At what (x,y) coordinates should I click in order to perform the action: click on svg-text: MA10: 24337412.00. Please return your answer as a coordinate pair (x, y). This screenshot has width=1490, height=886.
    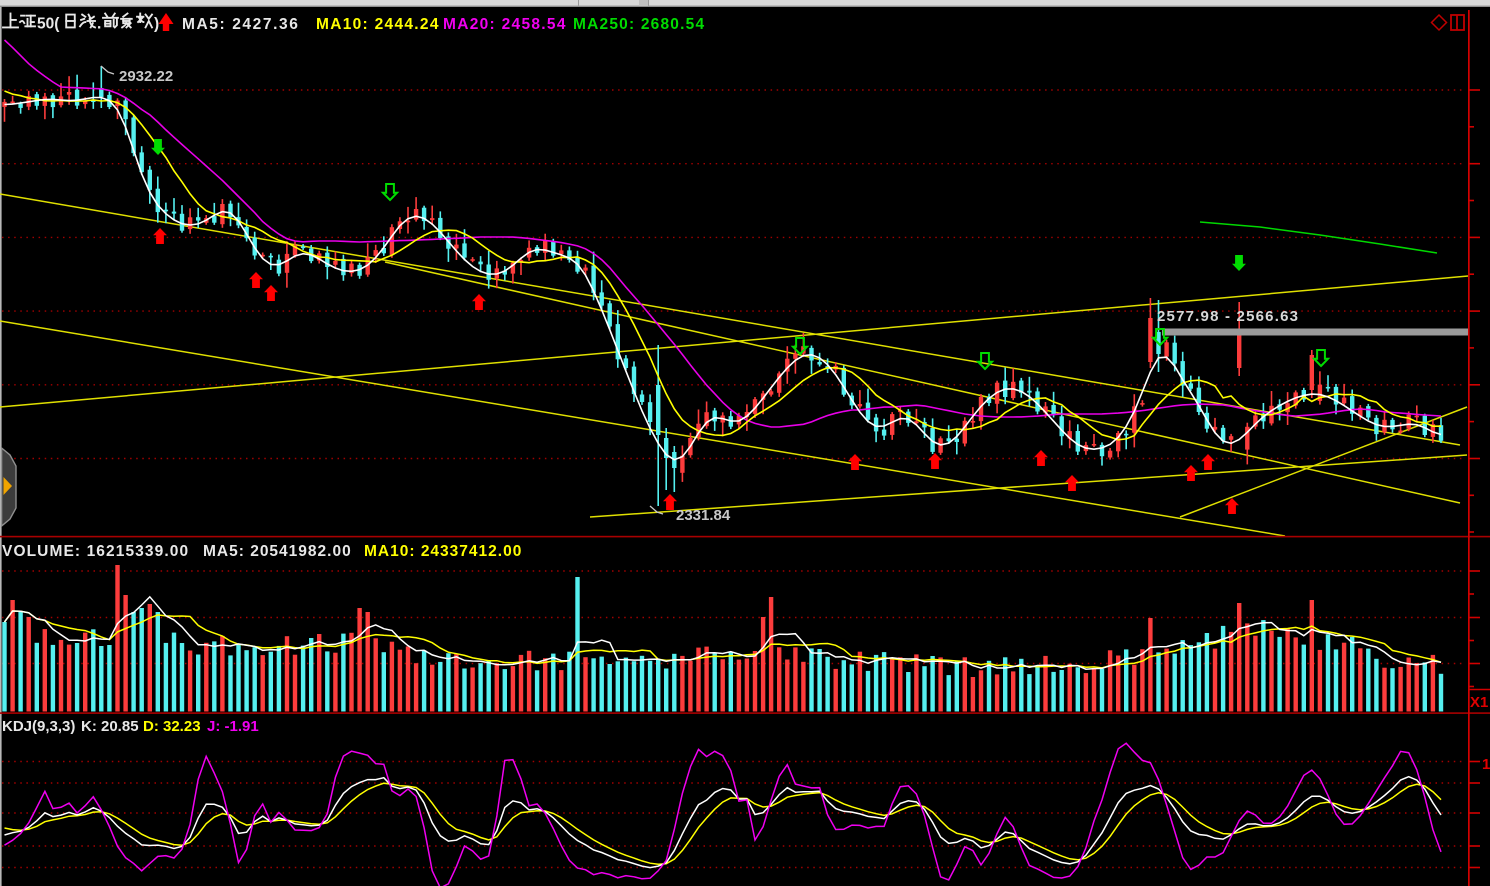
    Looking at the image, I should click on (443, 551).